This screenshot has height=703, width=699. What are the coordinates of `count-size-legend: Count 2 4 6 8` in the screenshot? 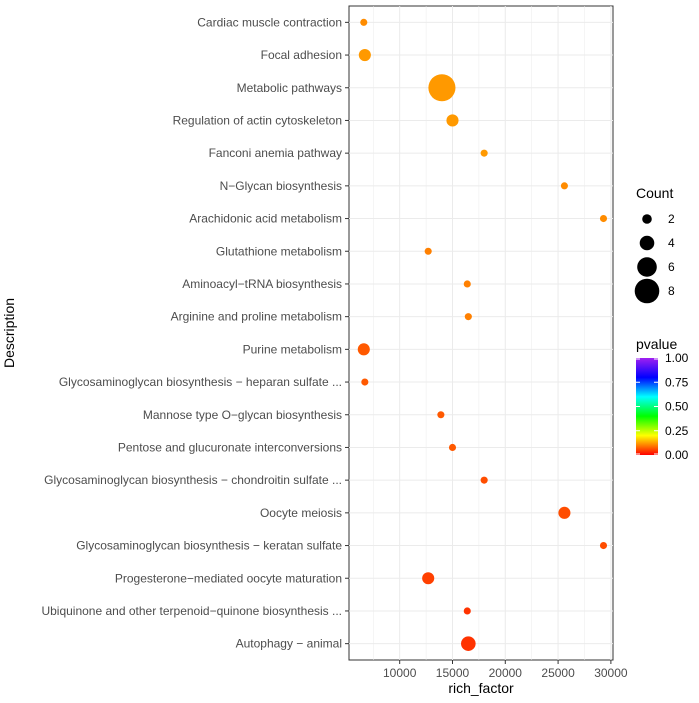 It's located at (654, 244).